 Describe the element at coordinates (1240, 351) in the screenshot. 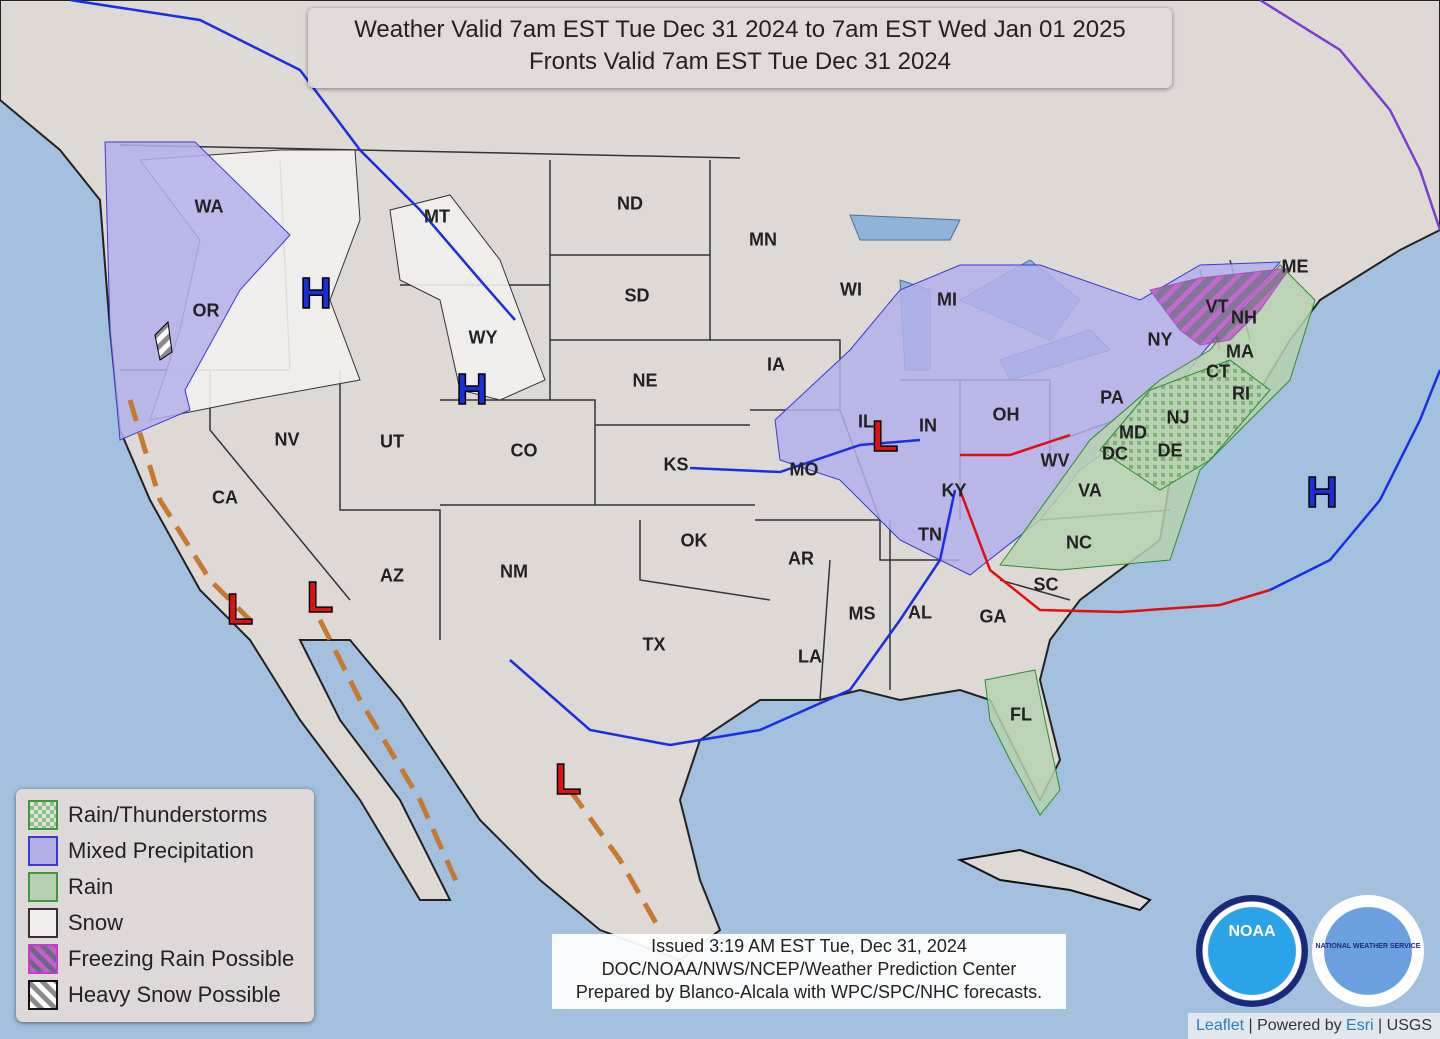

I see `state-label-ma: MA` at that location.